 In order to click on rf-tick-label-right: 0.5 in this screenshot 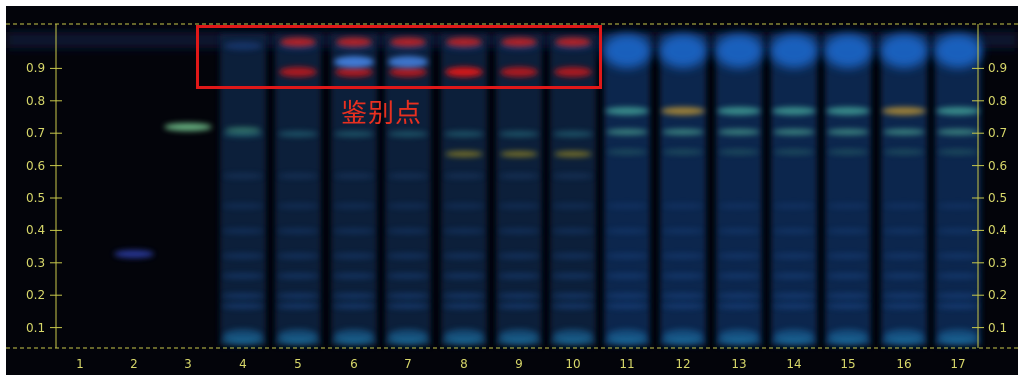, I will do `click(998, 198)`.